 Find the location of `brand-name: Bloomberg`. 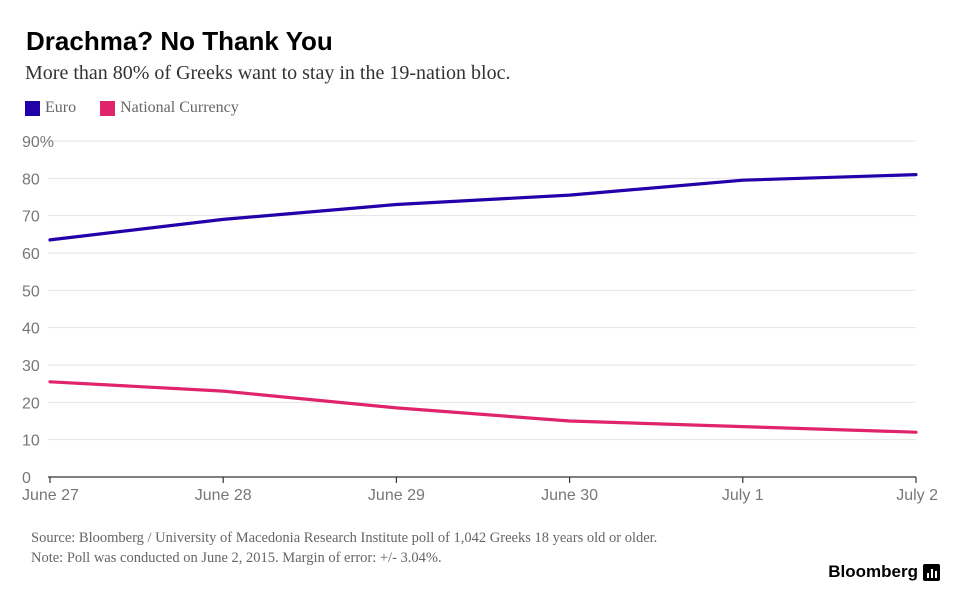

brand-name: Bloomberg is located at coordinates (873, 571).